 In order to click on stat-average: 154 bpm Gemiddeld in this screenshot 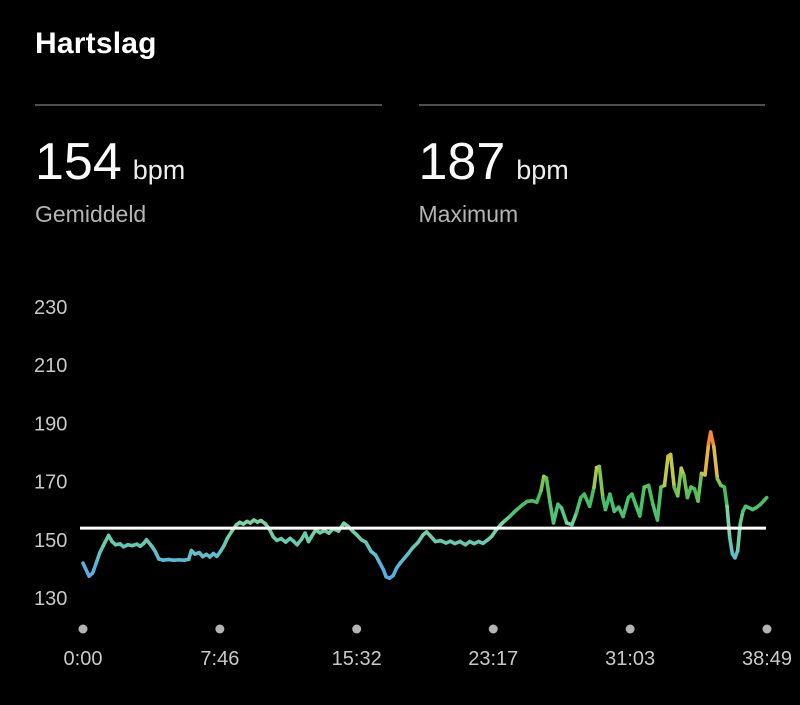, I will do `click(208, 166)`.